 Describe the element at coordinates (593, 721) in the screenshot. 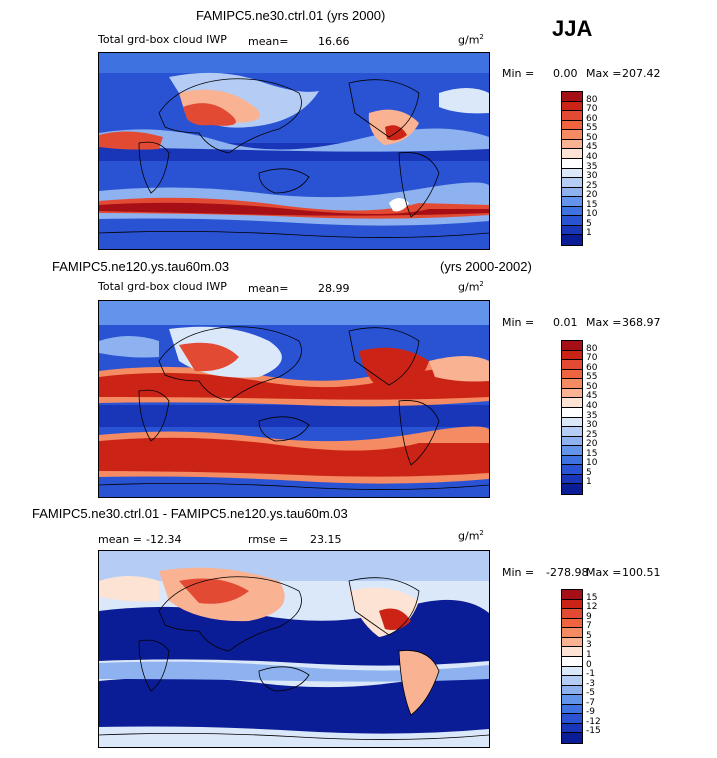

I see `colorbar-tick-label: -12` at that location.